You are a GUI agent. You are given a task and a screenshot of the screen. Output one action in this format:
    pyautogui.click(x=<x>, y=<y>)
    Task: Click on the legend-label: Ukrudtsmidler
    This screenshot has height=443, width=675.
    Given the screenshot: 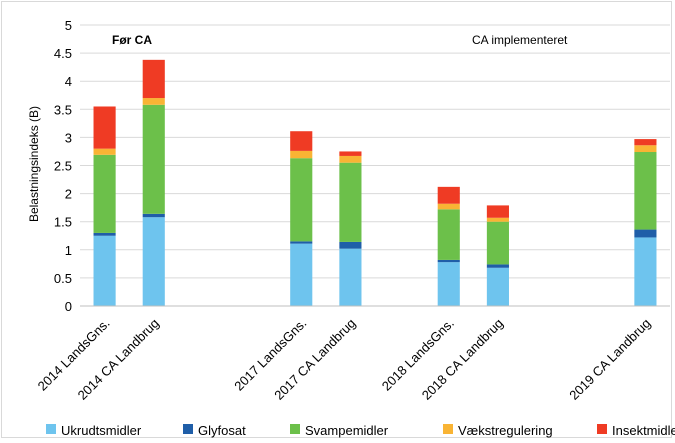 What is the action you would take?
    pyautogui.click(x=101, y=430)
    